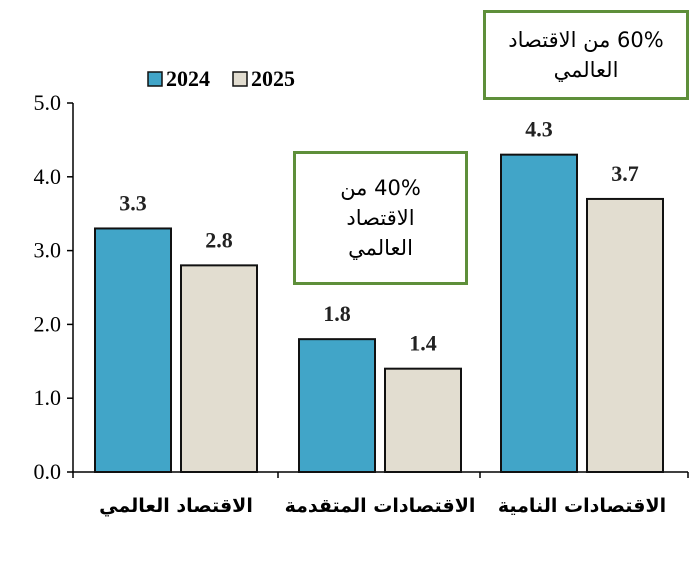 The image size is (700, 568). Describe the element at coordinates (380, 506) in the screenshot. I see `category-label: الاقتصادات المتقدمة` at that location.